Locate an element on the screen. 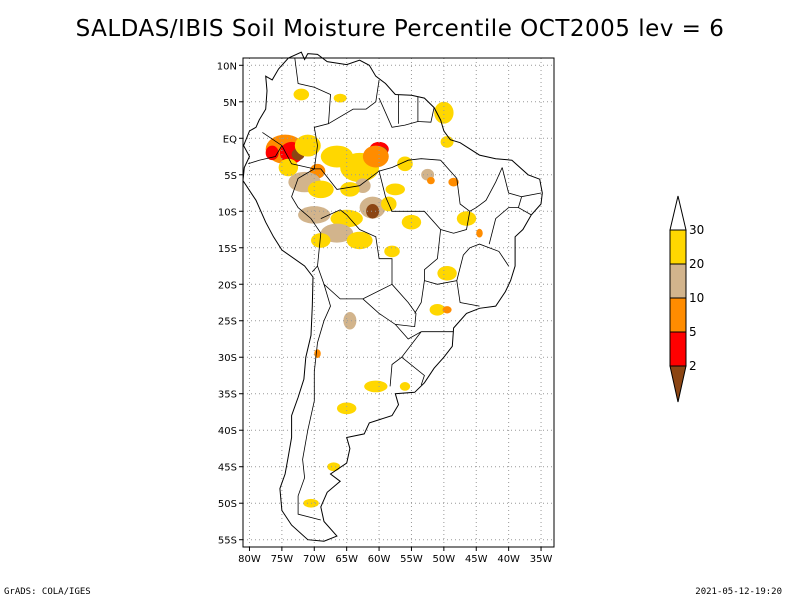 The height and width of the screenshot is (600, 800). lon-tick-label: 75W is located at coordinates (282, 559).